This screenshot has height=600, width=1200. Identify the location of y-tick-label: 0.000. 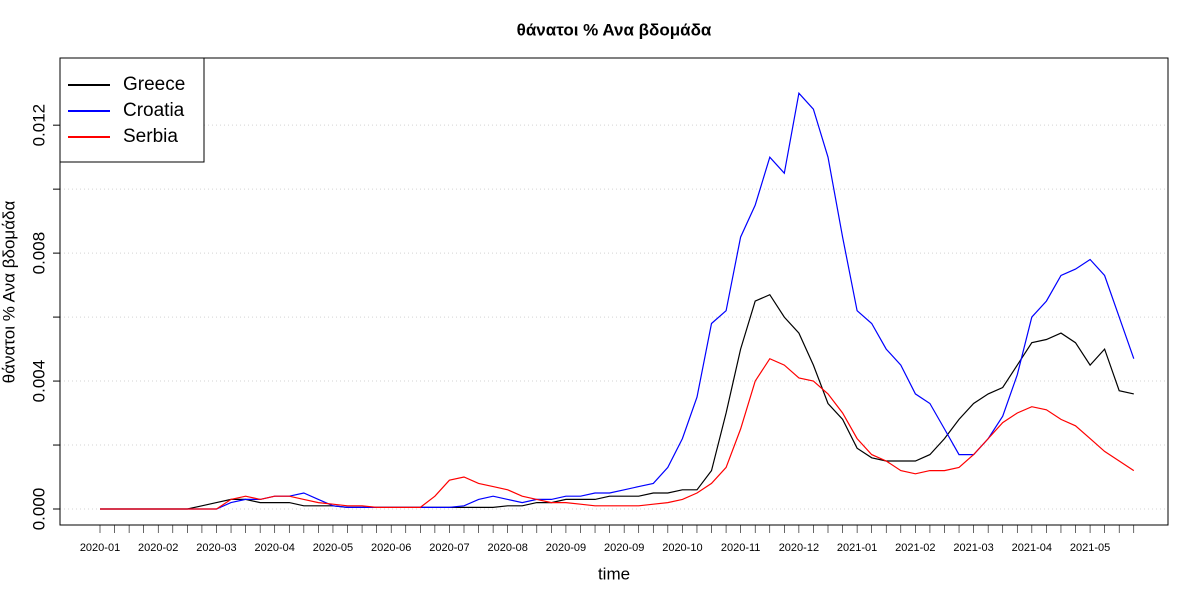
(38, 509).